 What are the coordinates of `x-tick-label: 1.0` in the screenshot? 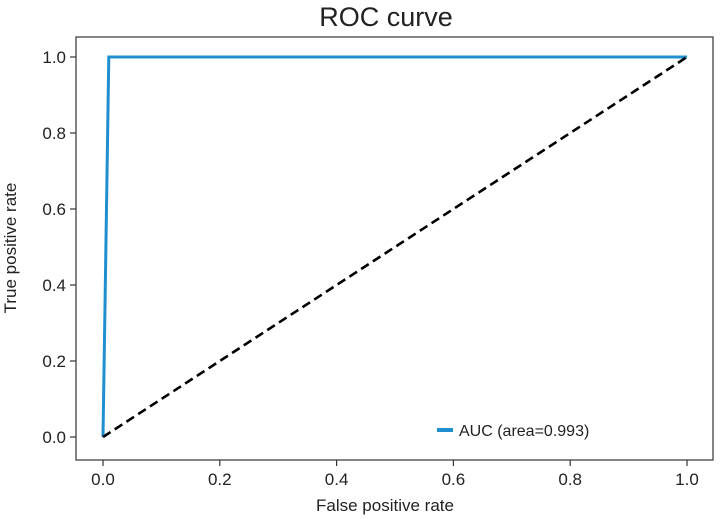 It's located at (687, 479).